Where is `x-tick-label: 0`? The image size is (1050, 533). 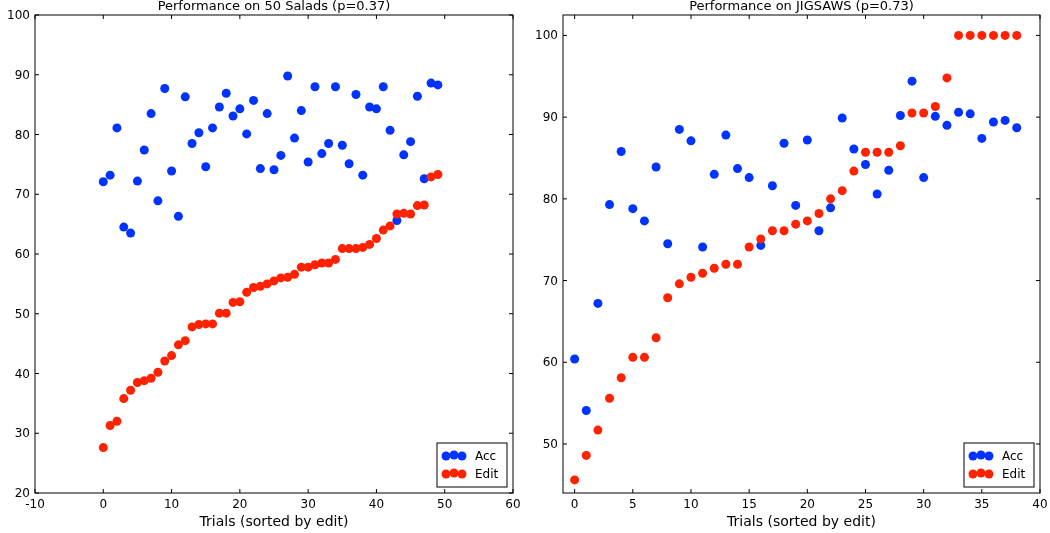
x-tick-label: 0 is located at coordinates (574, 504).